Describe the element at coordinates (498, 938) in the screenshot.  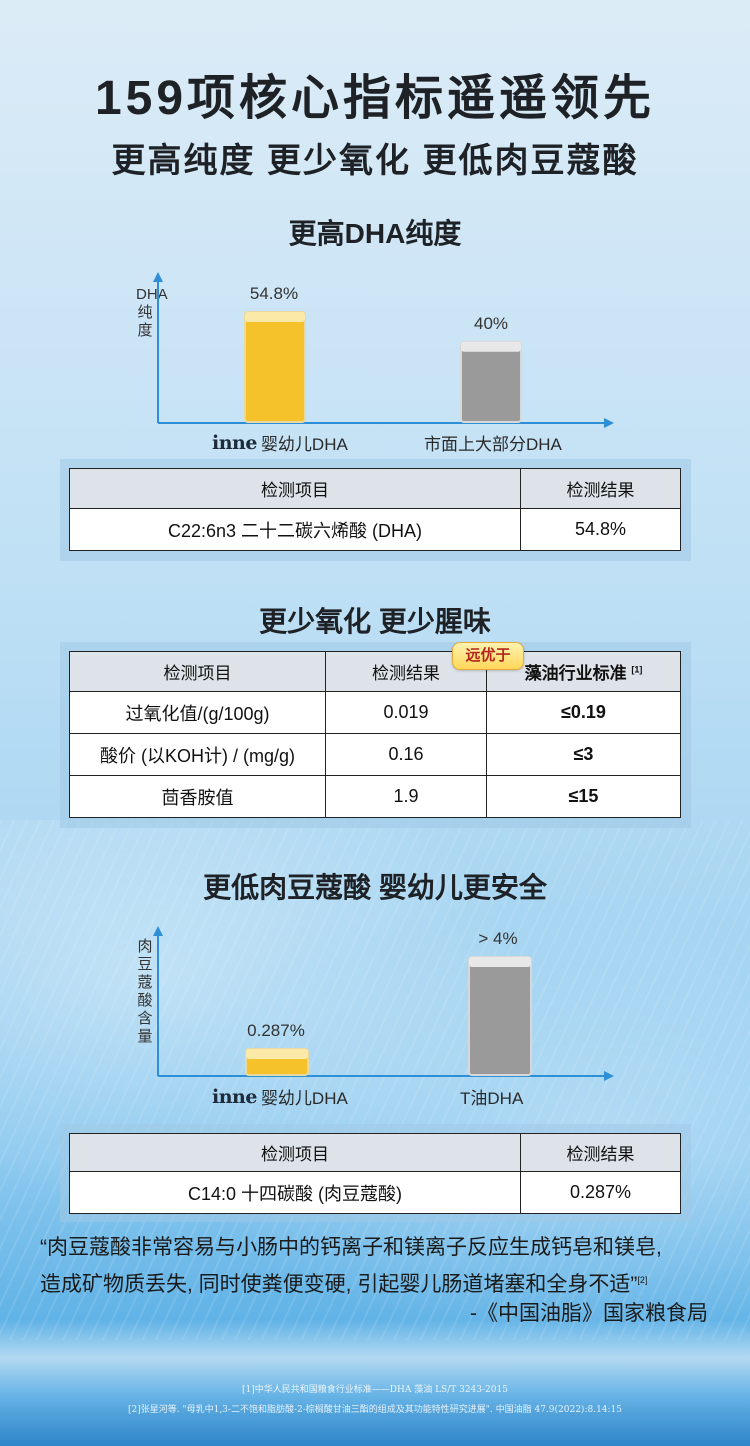
I see `myristic-bar-value-t-oil: > 4%` at that location.